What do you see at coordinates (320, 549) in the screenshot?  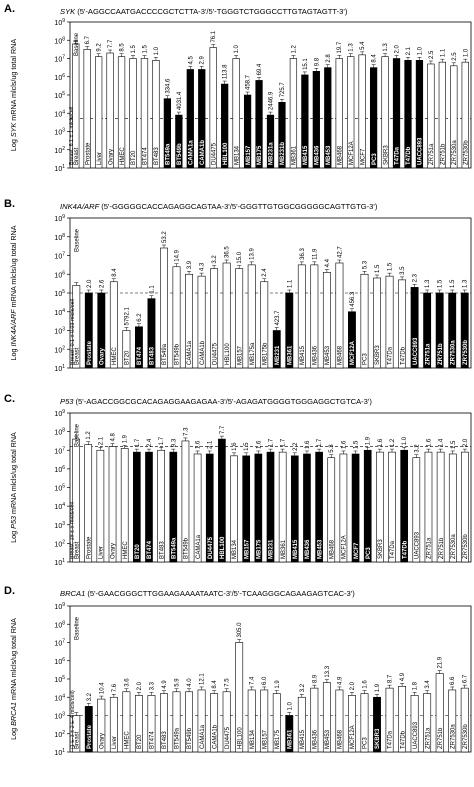 I see `category-label: MB453` at bounding box center [320, 549].